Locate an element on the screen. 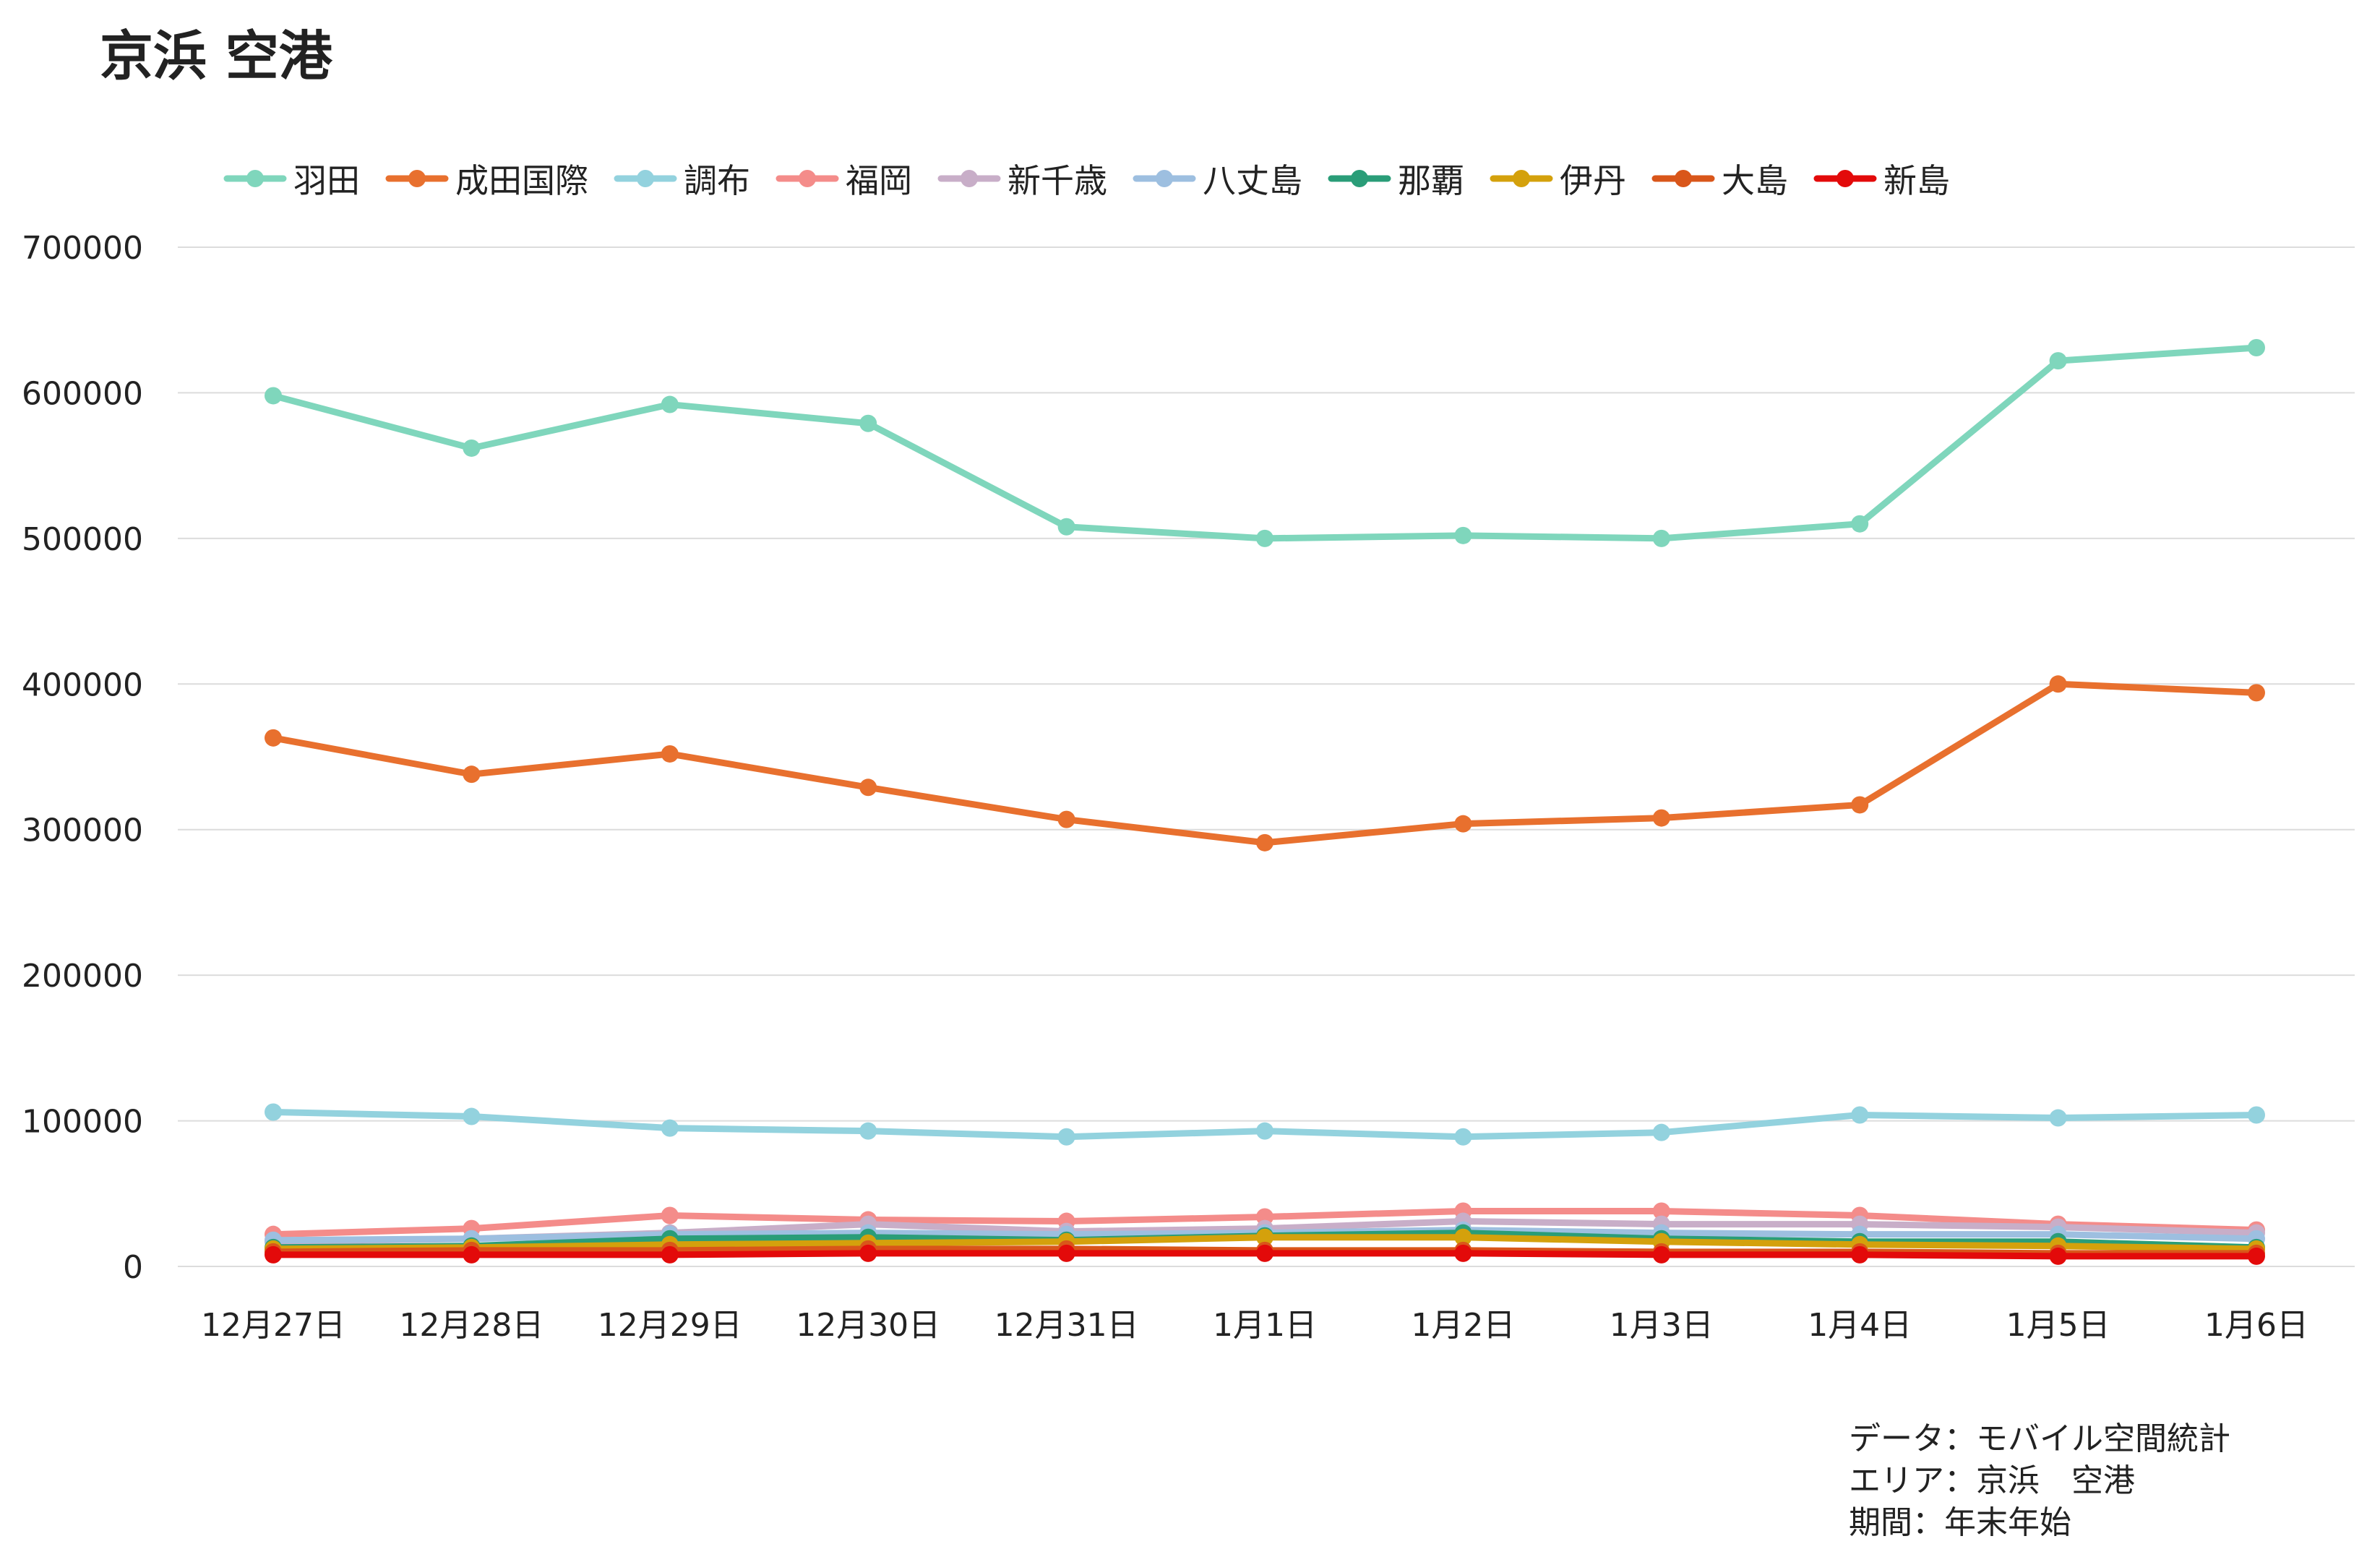  legend-label: 伊丹 is located at coordinates (1593, 180).